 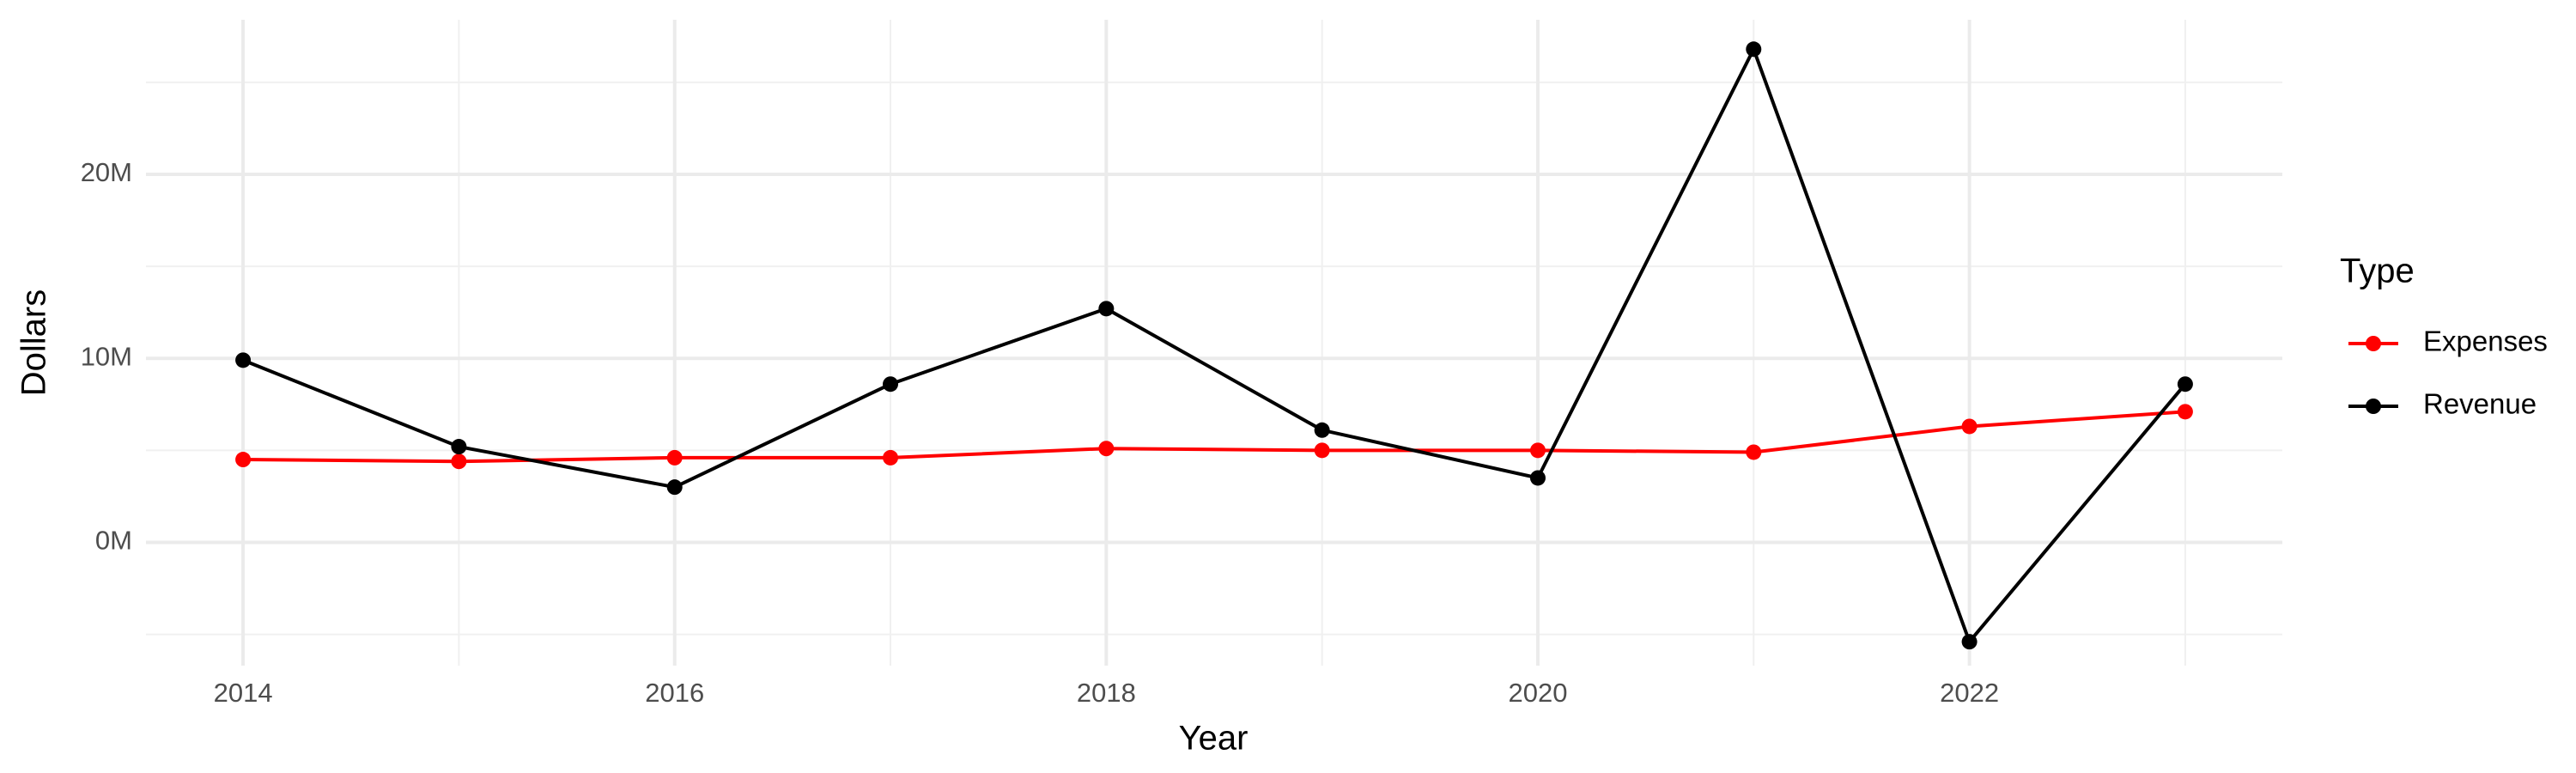 What do you see at coordinates (243, 693) in the screenshot?
I see `x-tick-label: 2014` at bounding box center [243, 693].